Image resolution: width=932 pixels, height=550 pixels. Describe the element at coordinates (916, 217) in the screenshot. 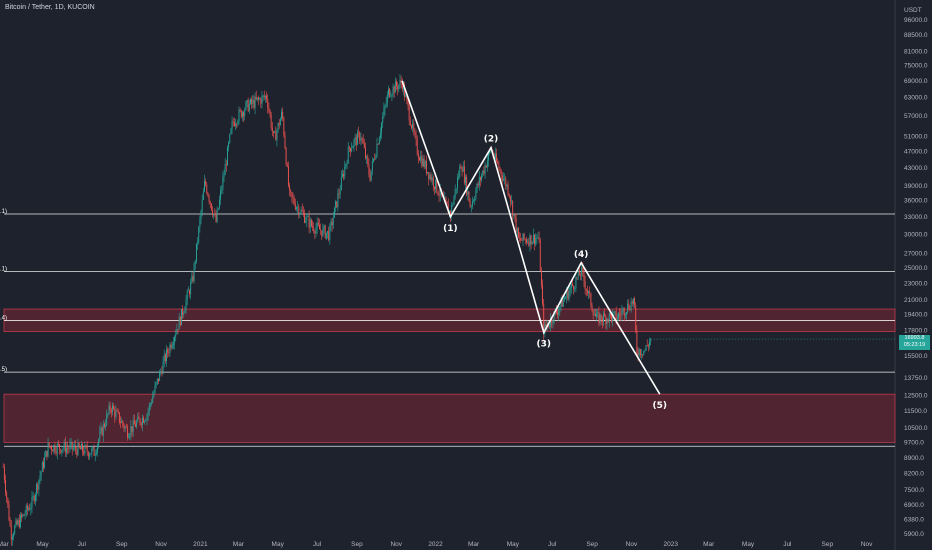

I see `y-tick-label: 33000.0` at that location.